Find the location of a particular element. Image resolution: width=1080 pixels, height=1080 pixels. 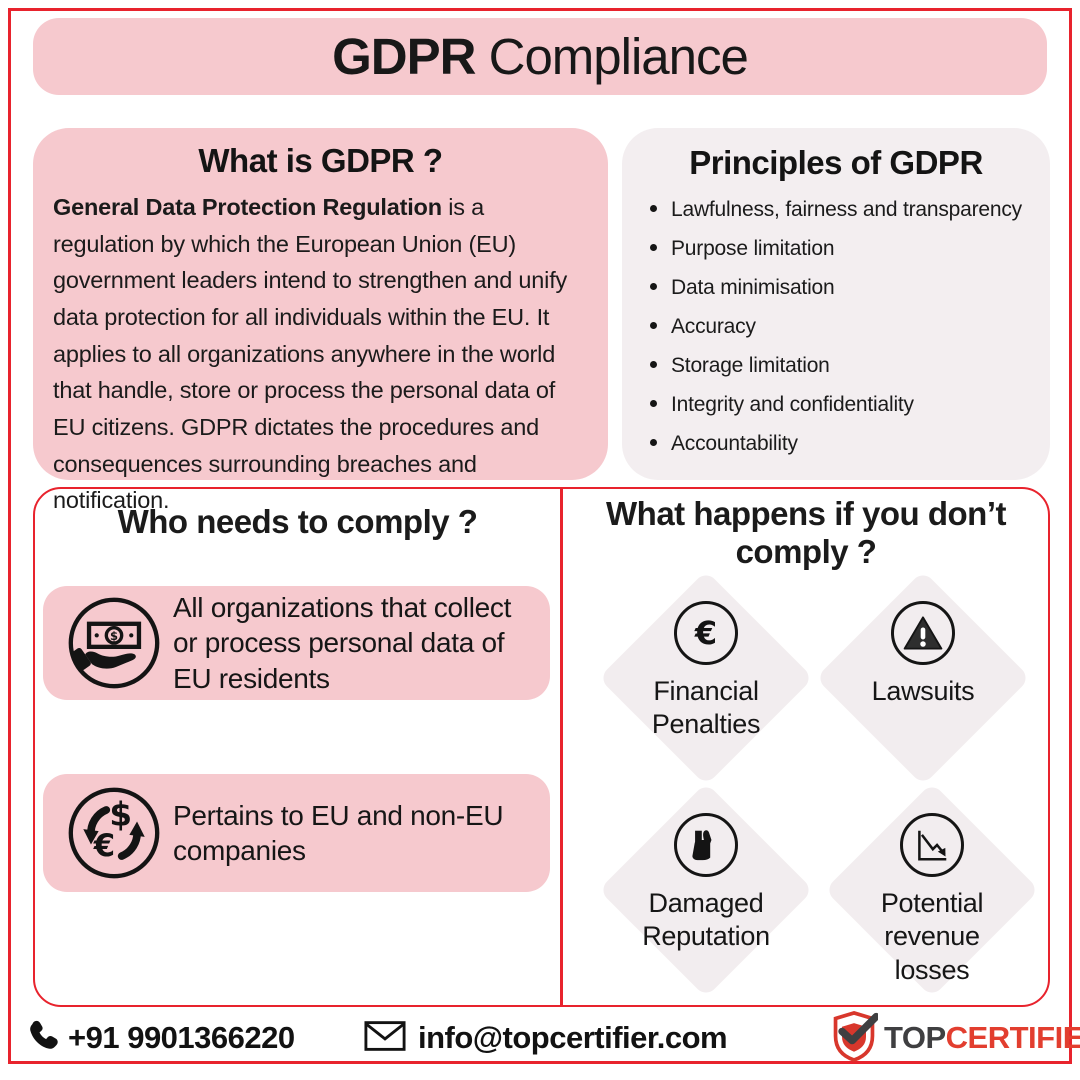

logo-wordmark: TOPCERTIFIER is located at coordinates (982, 1038).